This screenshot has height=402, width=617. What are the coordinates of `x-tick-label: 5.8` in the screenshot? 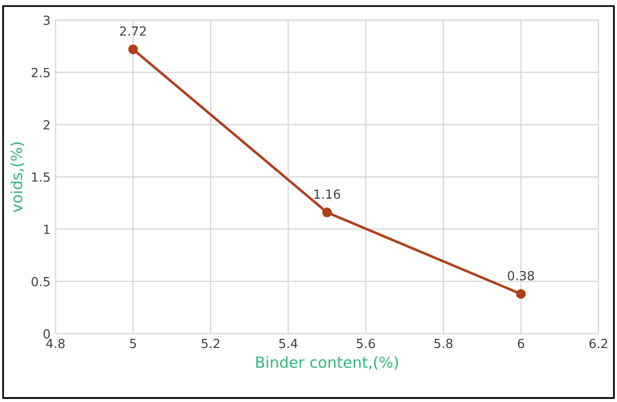 It's located at (443, 343).